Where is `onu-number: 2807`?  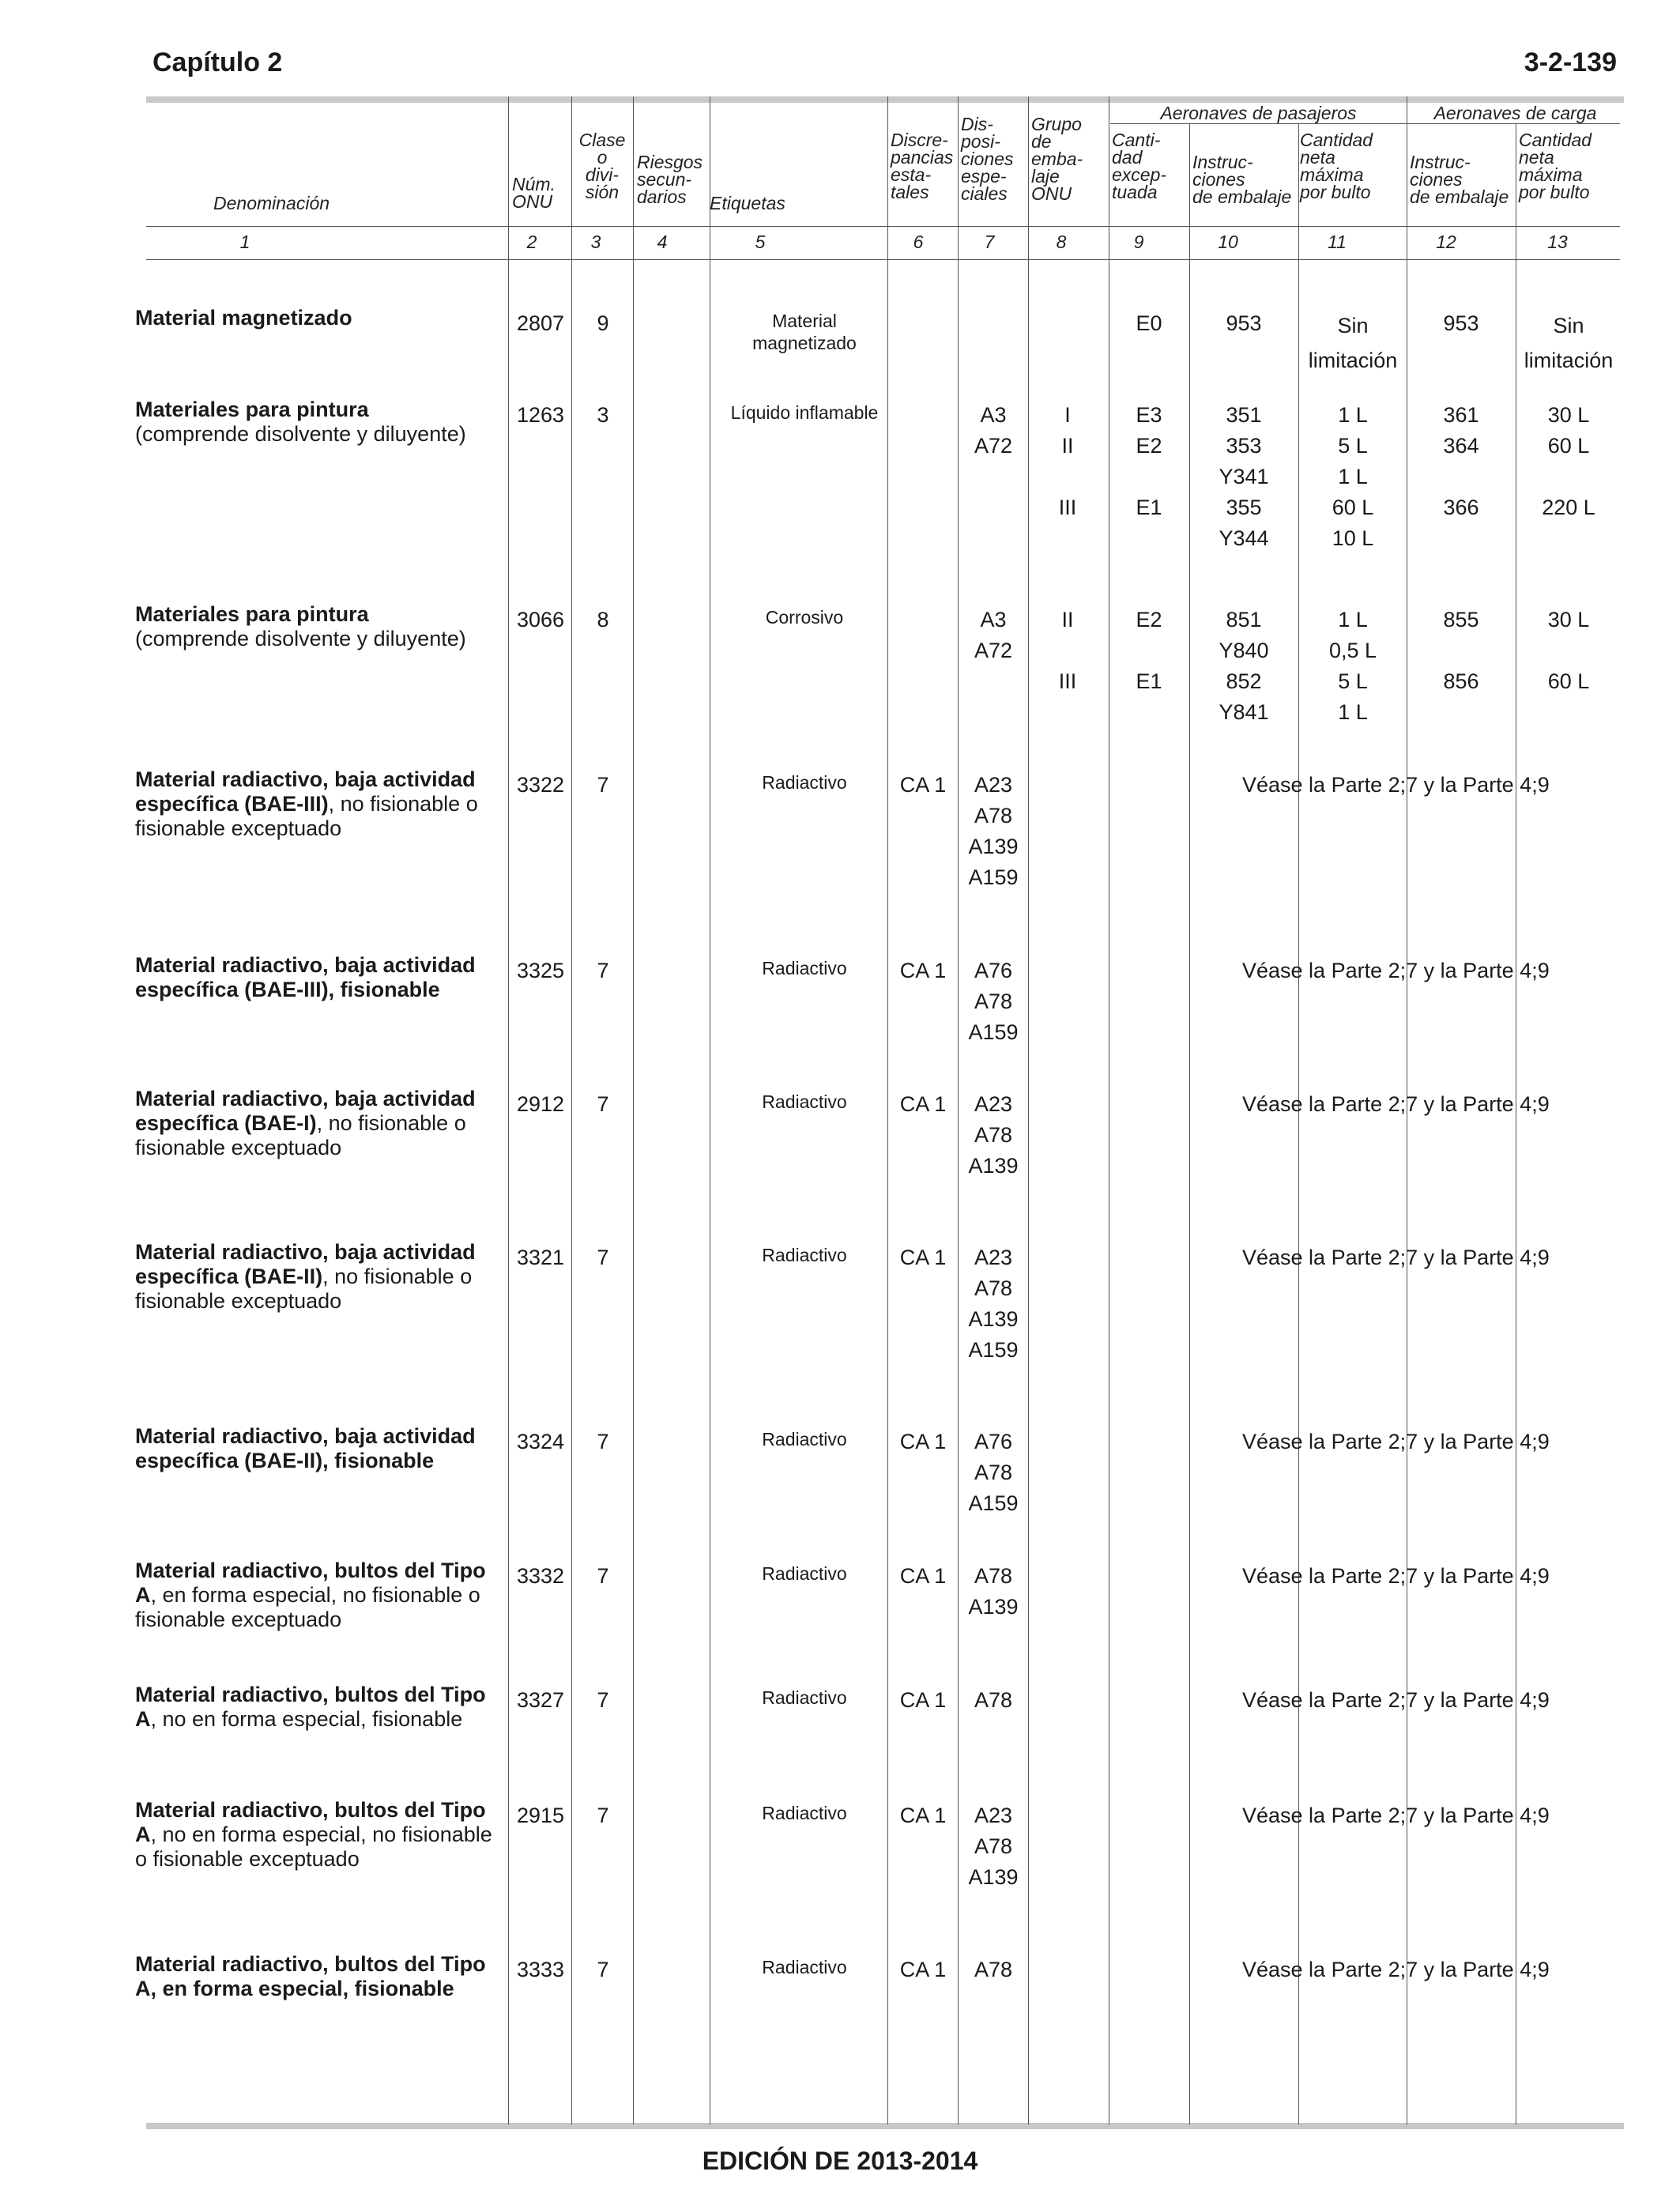 onu-number: 2807 is located at coordinates (540, 323).